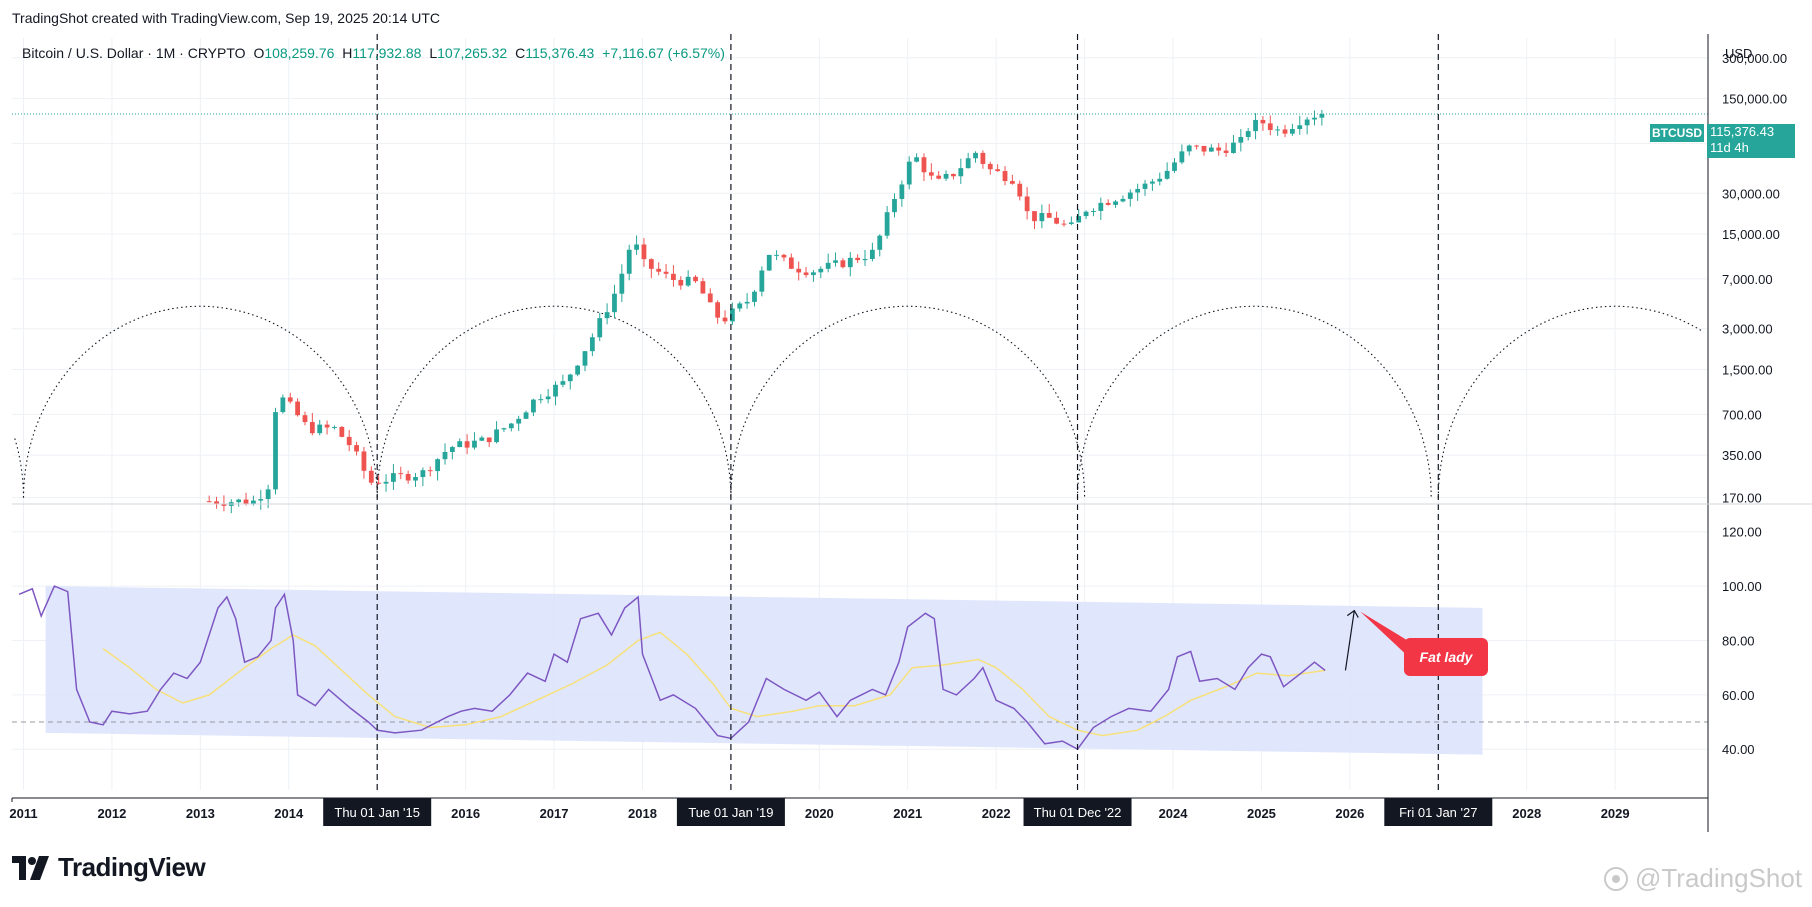  What do you see at coordinates (1738, 695) in the screenshot?
I see `rsi-tick-label: 60.00` at bounding box center [1738, 695].